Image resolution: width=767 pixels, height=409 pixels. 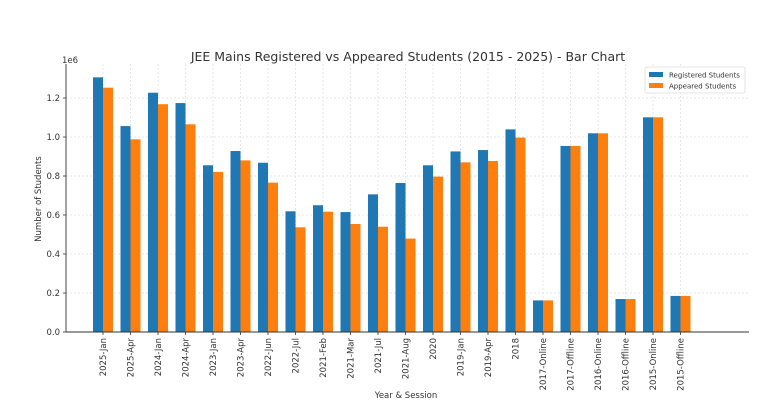 I want to click on x-tick-label: 2024-Apr, so click(x=187, y=357).